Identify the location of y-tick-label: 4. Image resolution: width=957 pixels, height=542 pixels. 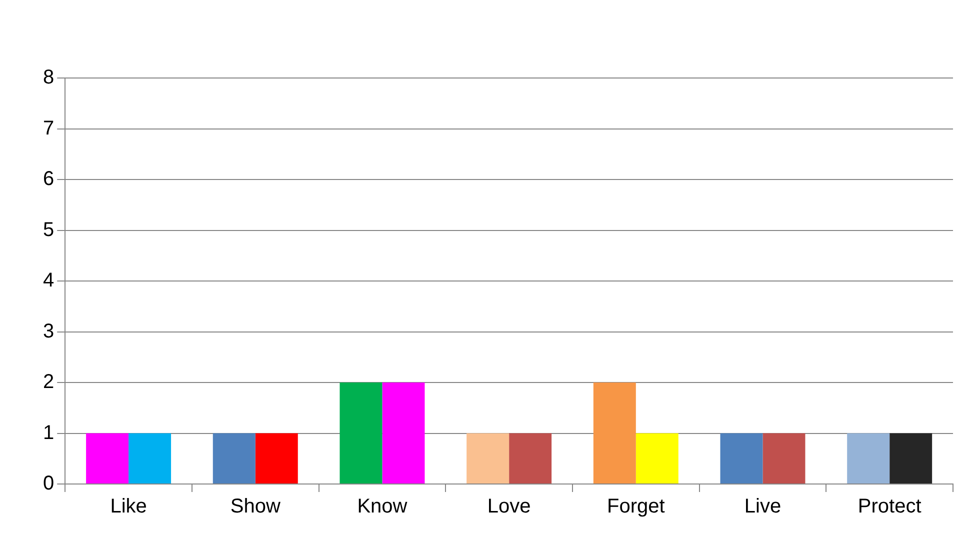
(48, 281).